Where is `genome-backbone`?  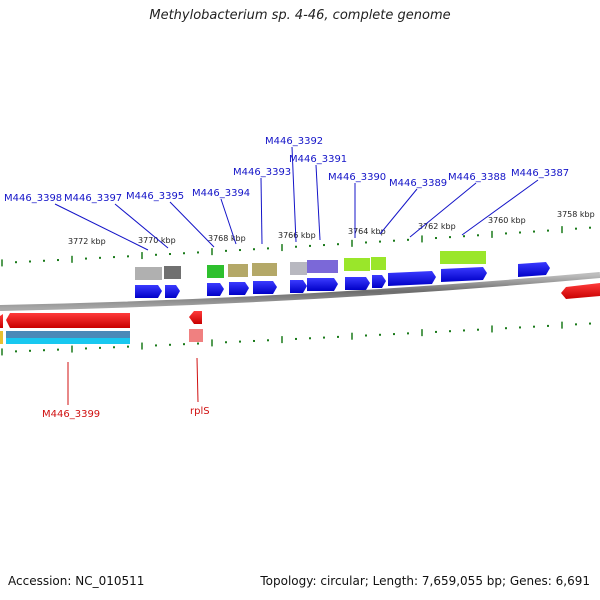
genome-backbone is located at coordinates (300, 291).